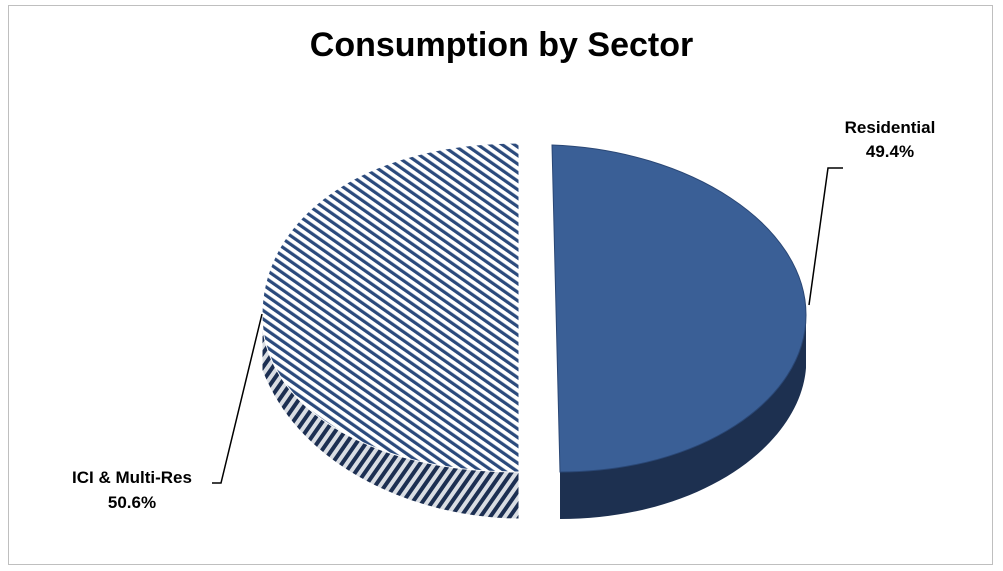 Image resolution: width=1003 pixels, height=571 pixels. What do you see at coordinates (683, 417) in the screenshot?
I see `slice-residential-side` at bounding box center [683, 417].